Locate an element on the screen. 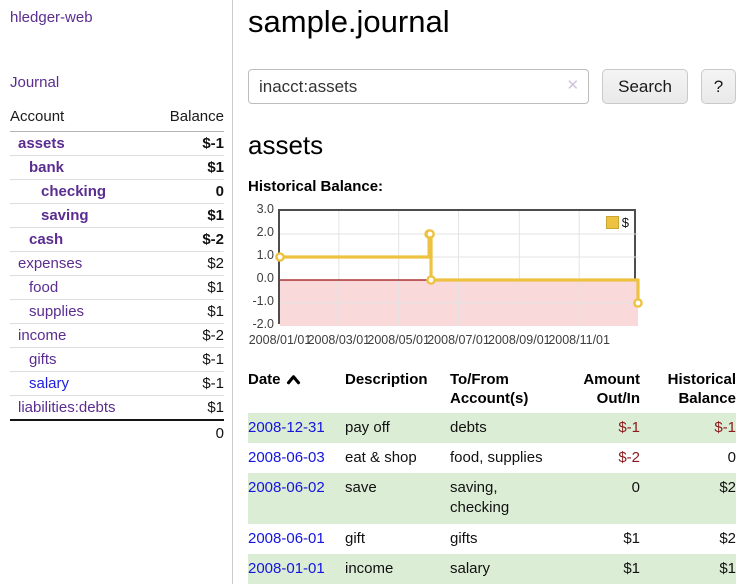  account-link: salary is located at coordinates (49, 383).